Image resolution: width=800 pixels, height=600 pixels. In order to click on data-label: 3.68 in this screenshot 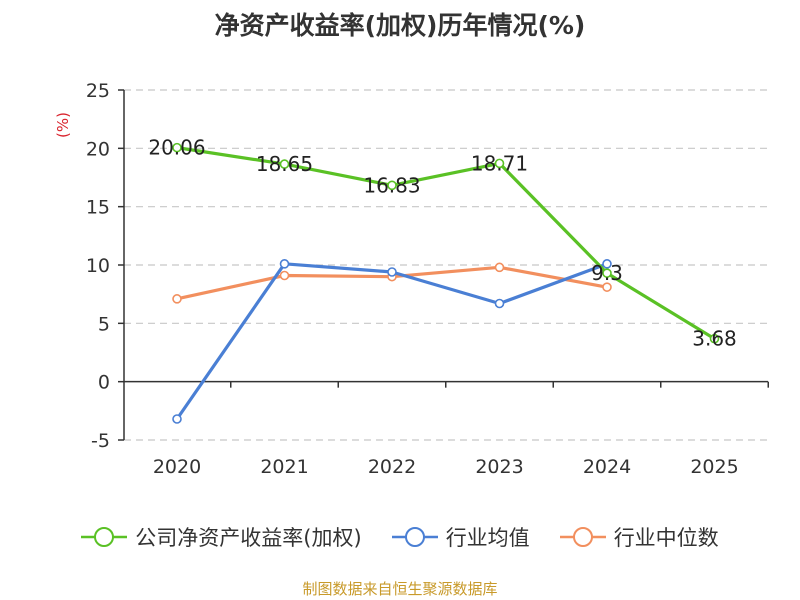, I will do `click(714, 339)`.